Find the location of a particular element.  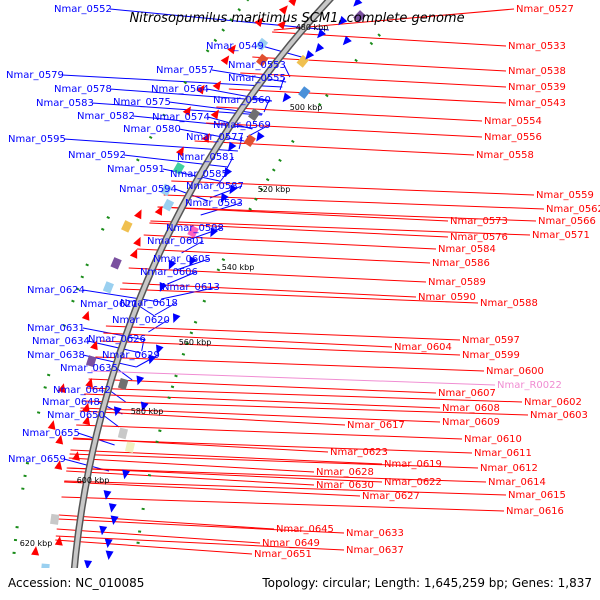

gene-label-right: Nmar_0651 is located at coordinates (283, 554).